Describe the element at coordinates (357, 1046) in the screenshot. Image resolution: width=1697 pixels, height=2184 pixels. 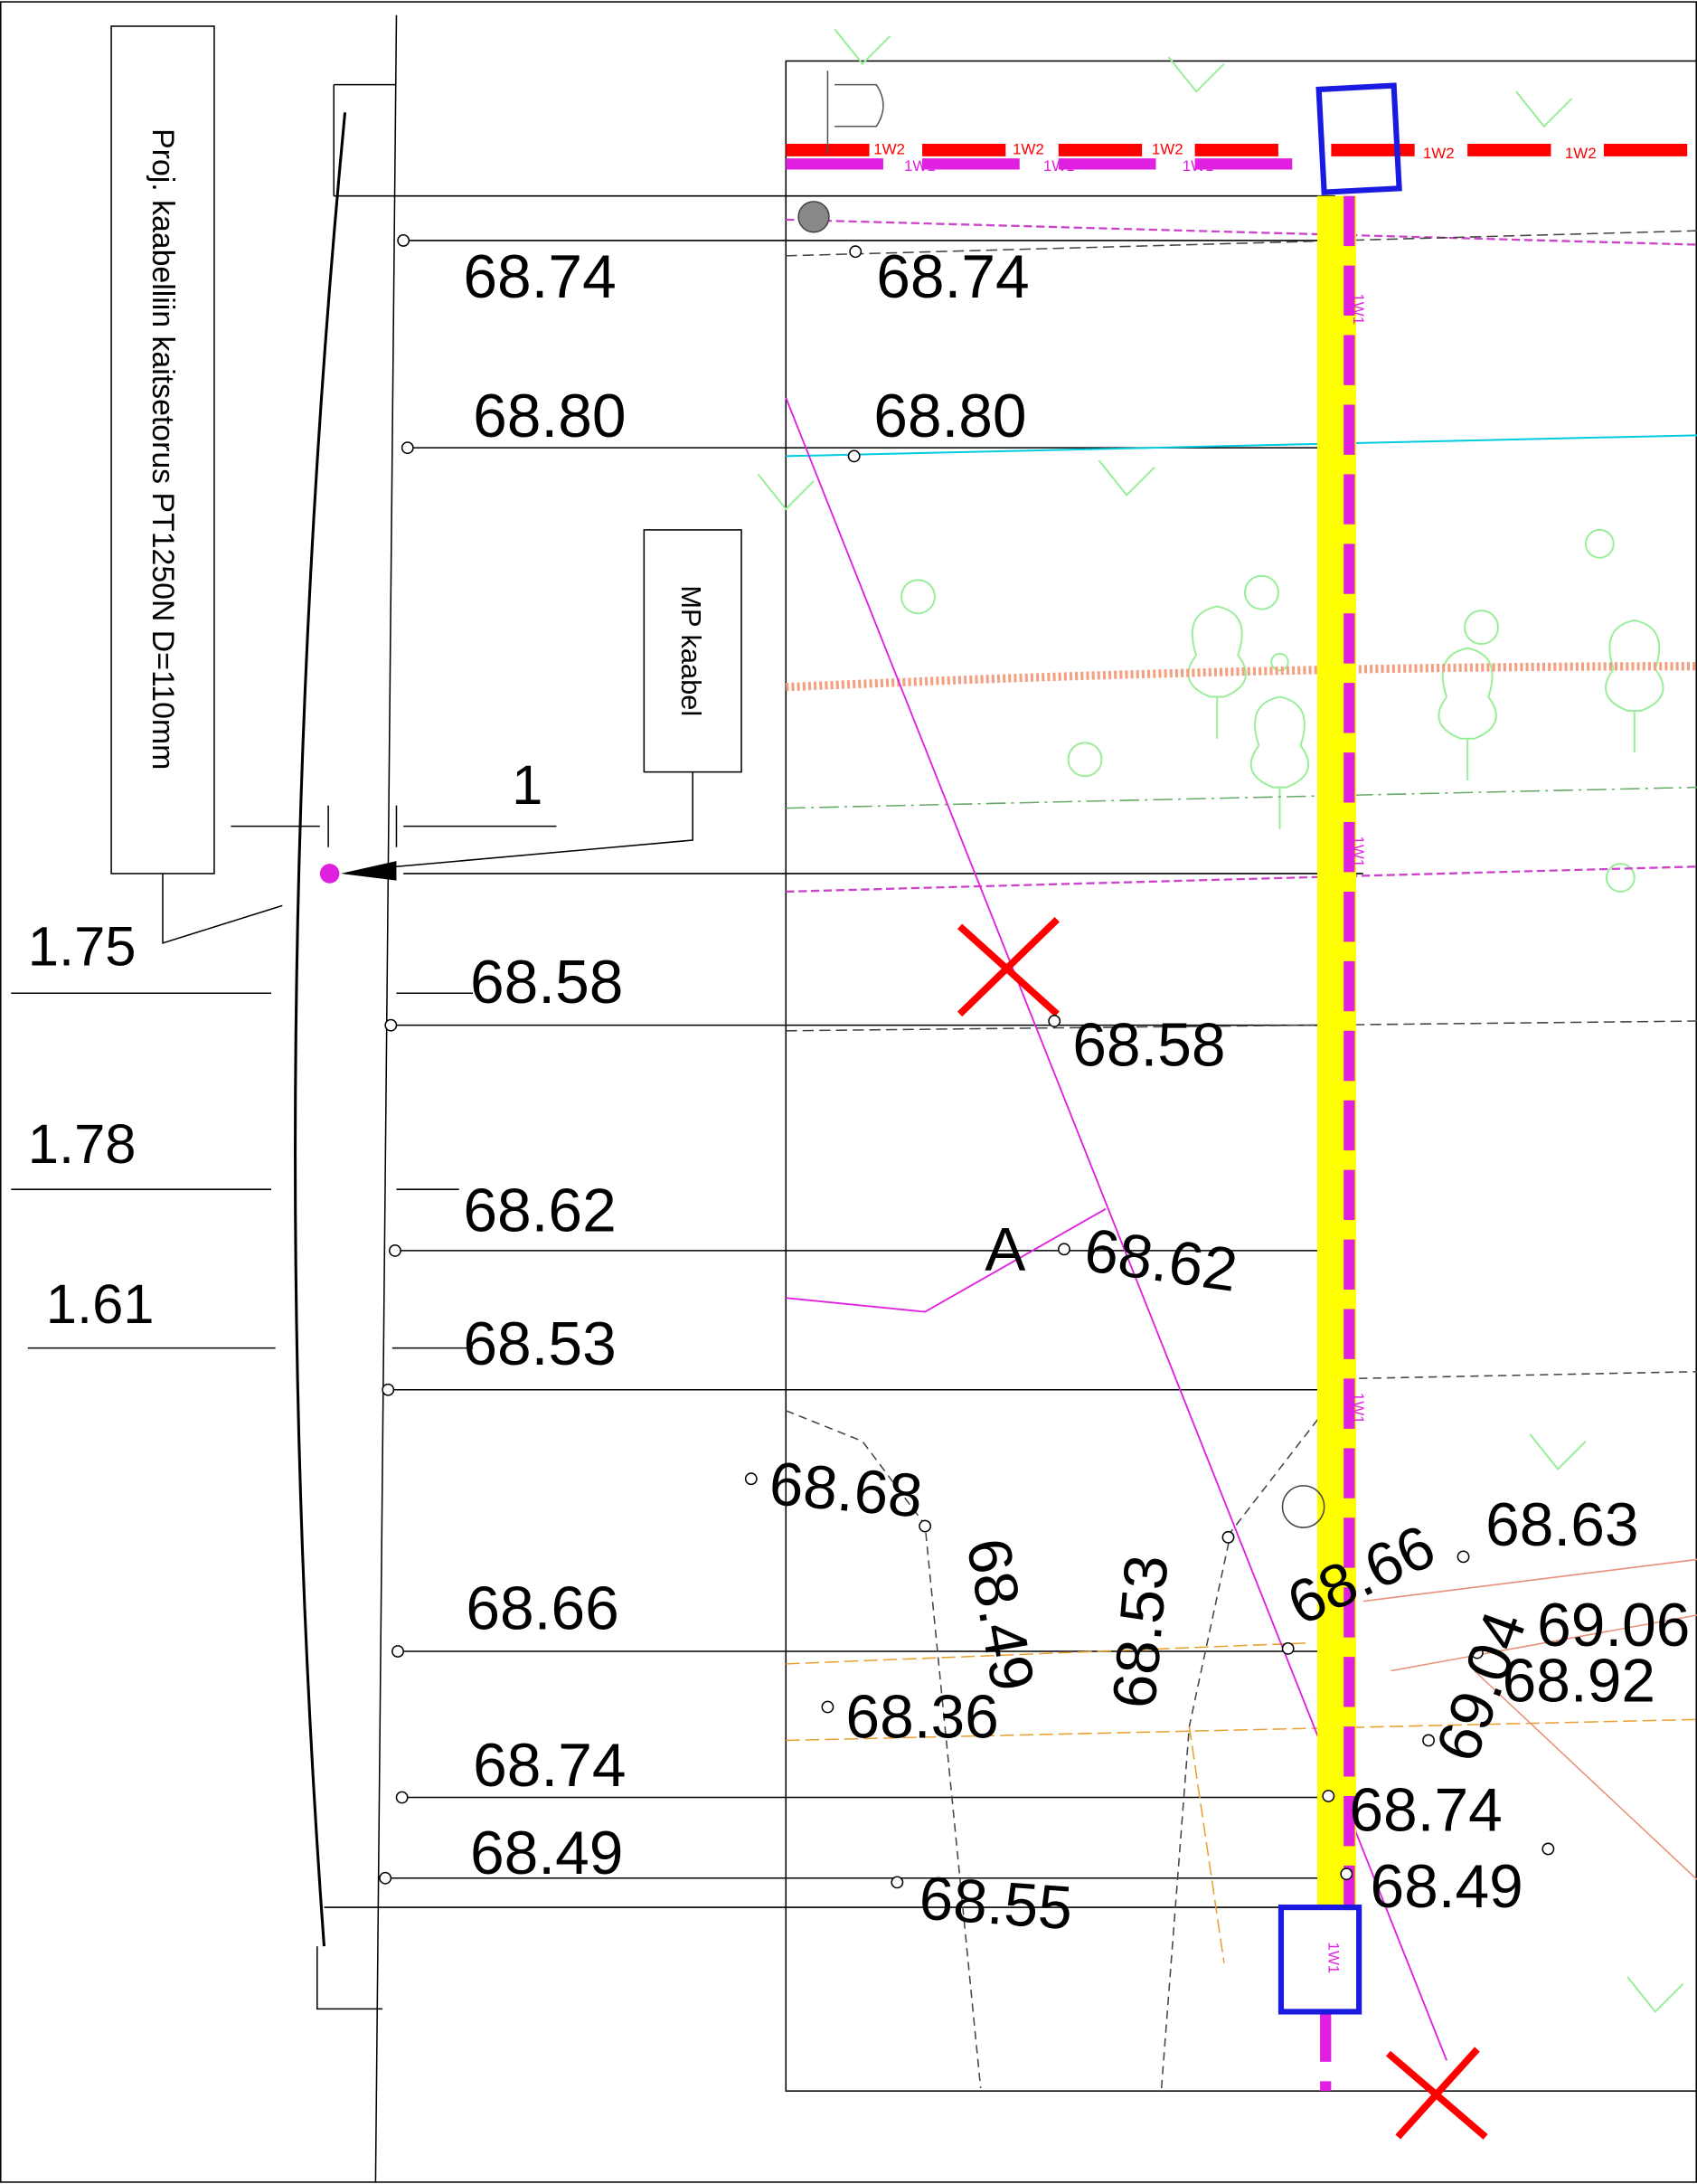
I see `bracket` at that location.